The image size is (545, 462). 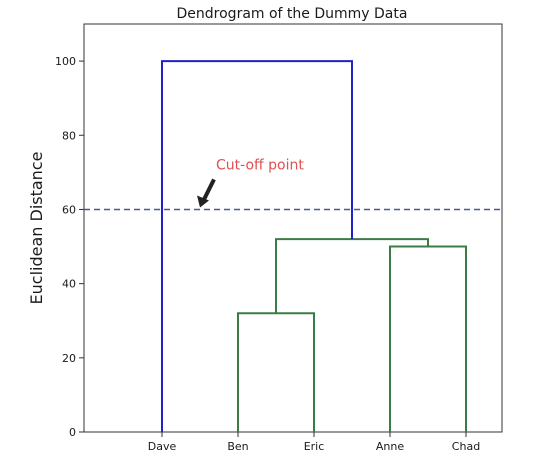 What do you see at coordinates (203, 201) in the screenshot?
I see `annotation-arrow-head` at bounding box center [203, 201].